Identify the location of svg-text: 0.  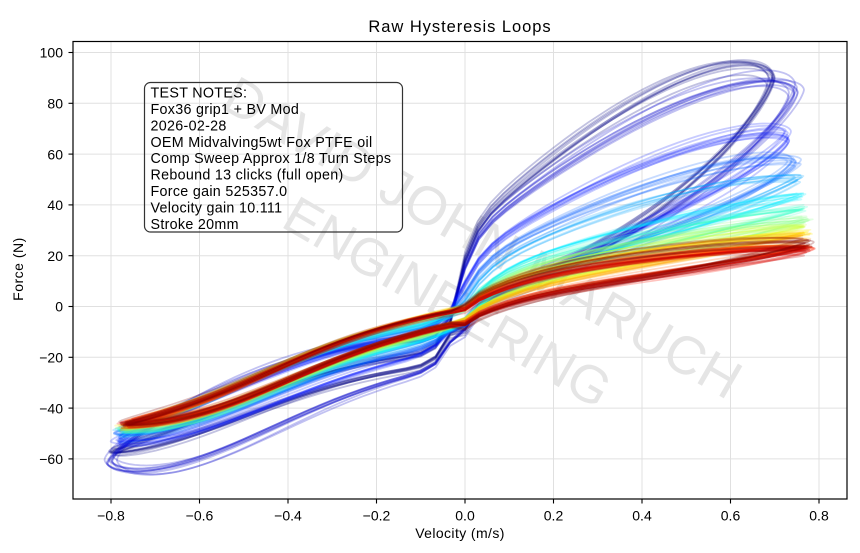
(59, 307).